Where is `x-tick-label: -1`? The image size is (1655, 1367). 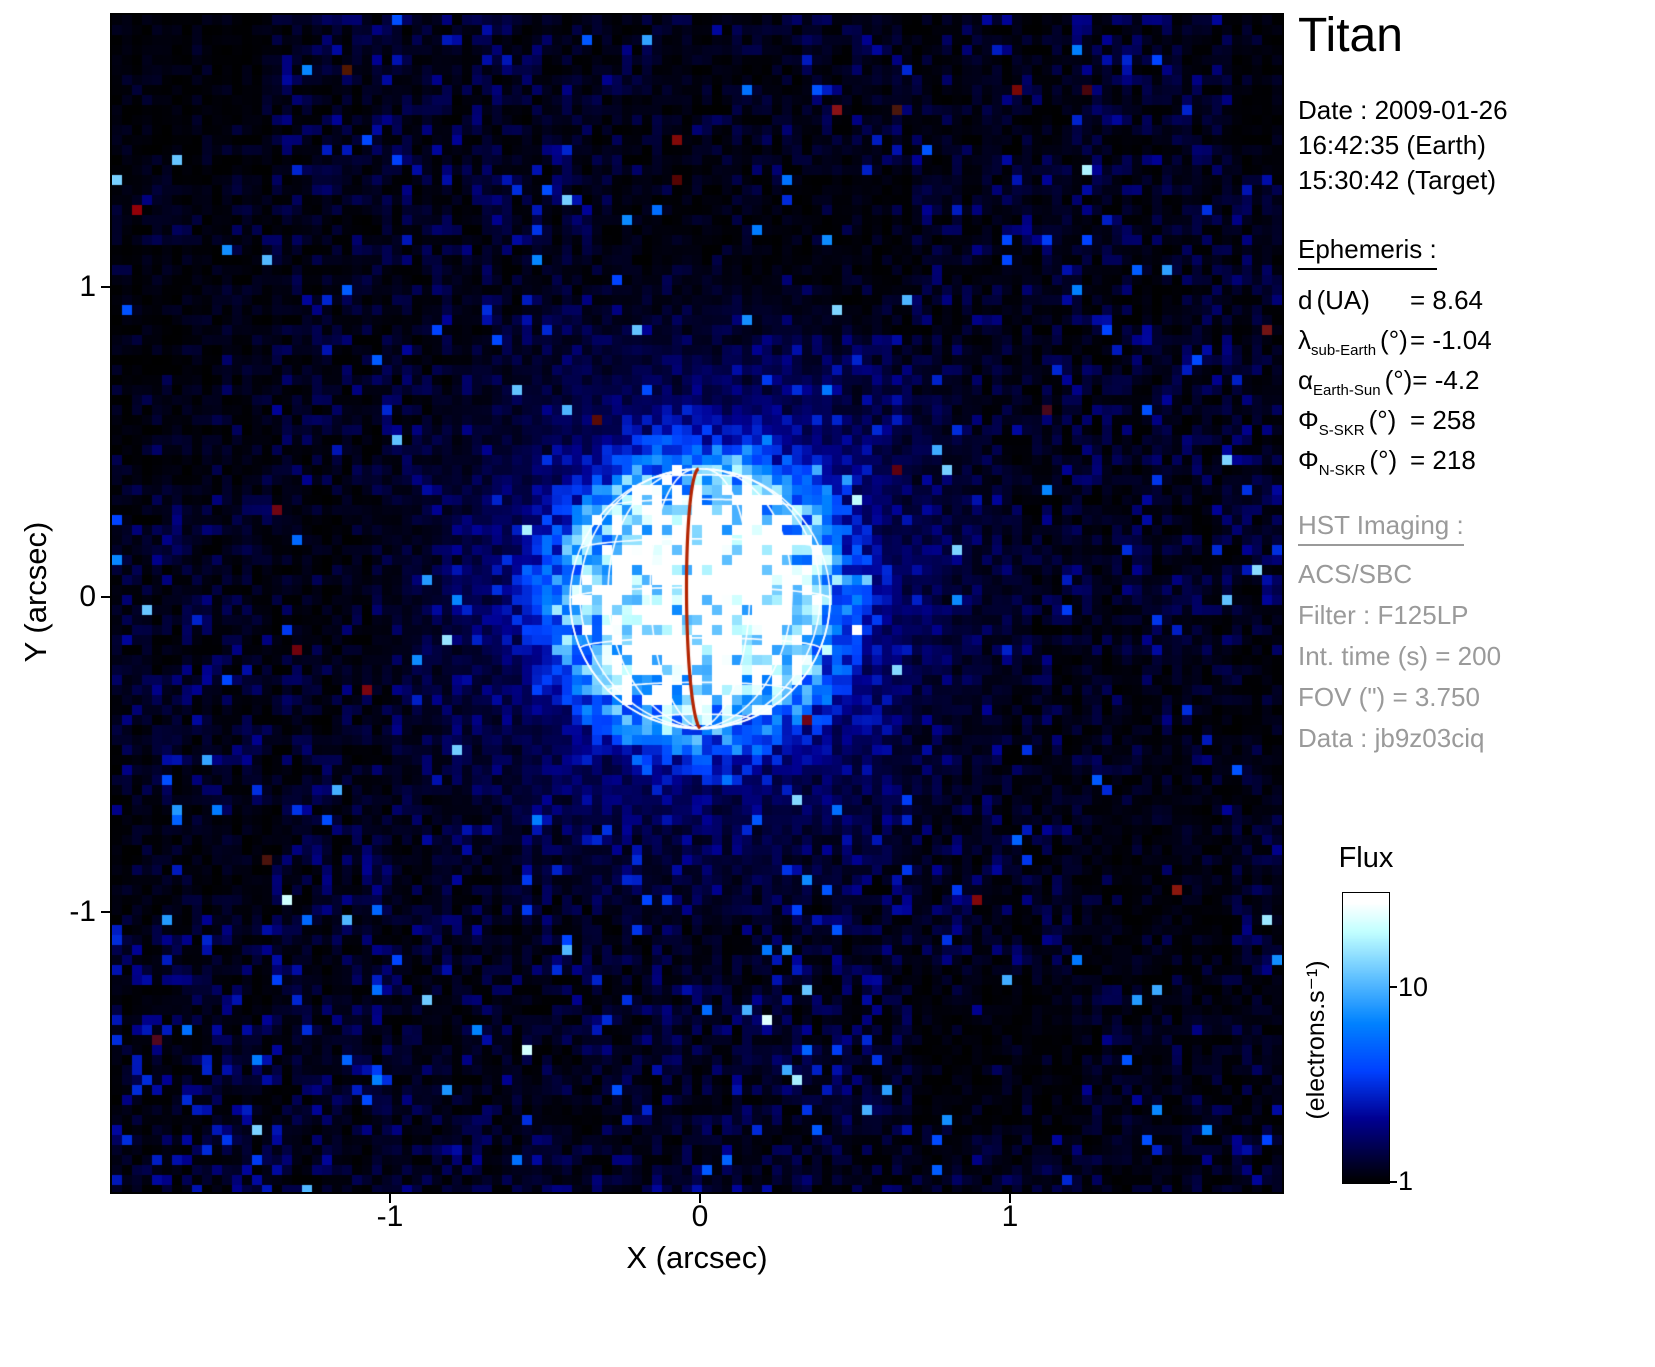
x-tick-label: -1 is located at coordinates (390, 1216).